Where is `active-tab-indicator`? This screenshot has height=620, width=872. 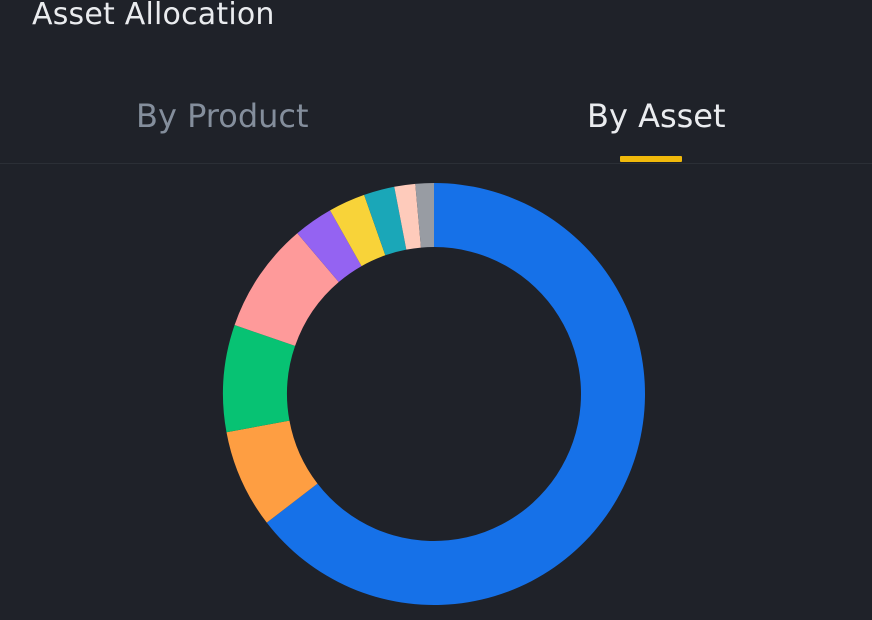 active-tab-indicator is located at coordinates (651, 159).